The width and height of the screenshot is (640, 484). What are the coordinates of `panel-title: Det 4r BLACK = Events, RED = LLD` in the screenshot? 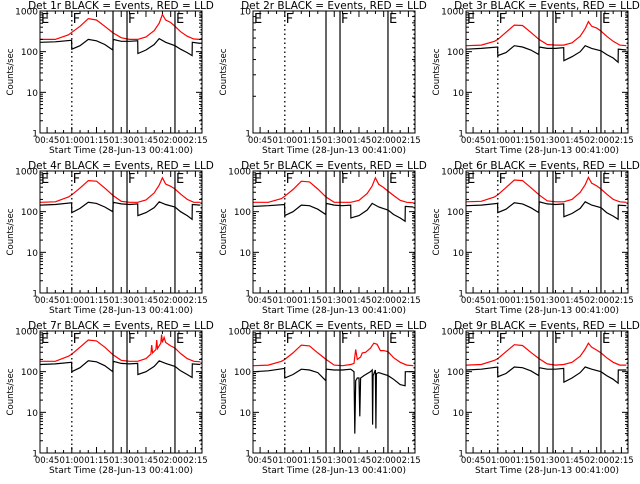 It's located at (121, 166).